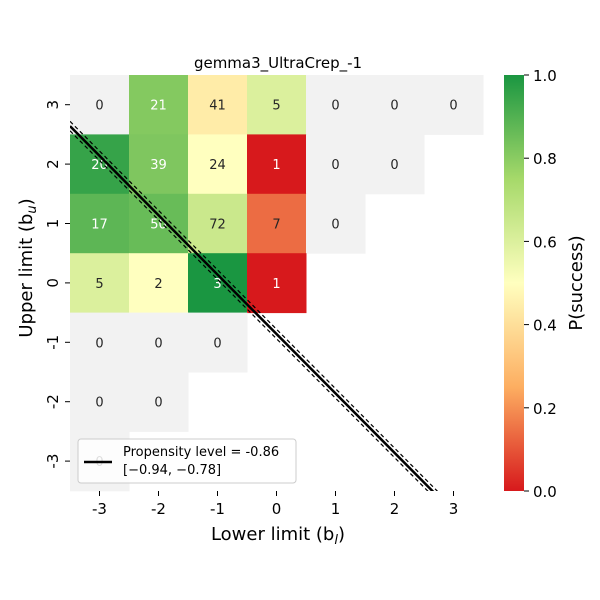 The image size is (600, 600). I want to click on colorbar-tick-label: 0.0, so click(545, 492).